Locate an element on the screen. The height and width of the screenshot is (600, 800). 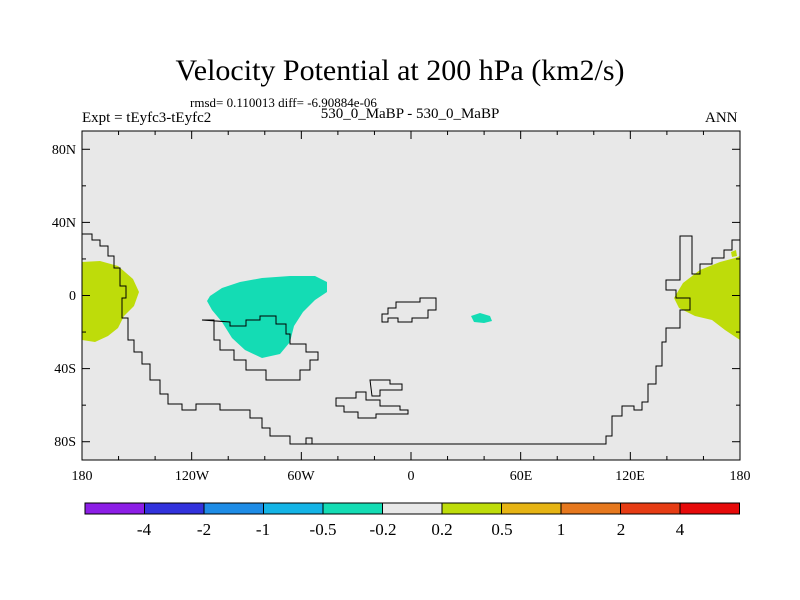
colorbar-label-10: 4 is located at coordinates (680, 529).